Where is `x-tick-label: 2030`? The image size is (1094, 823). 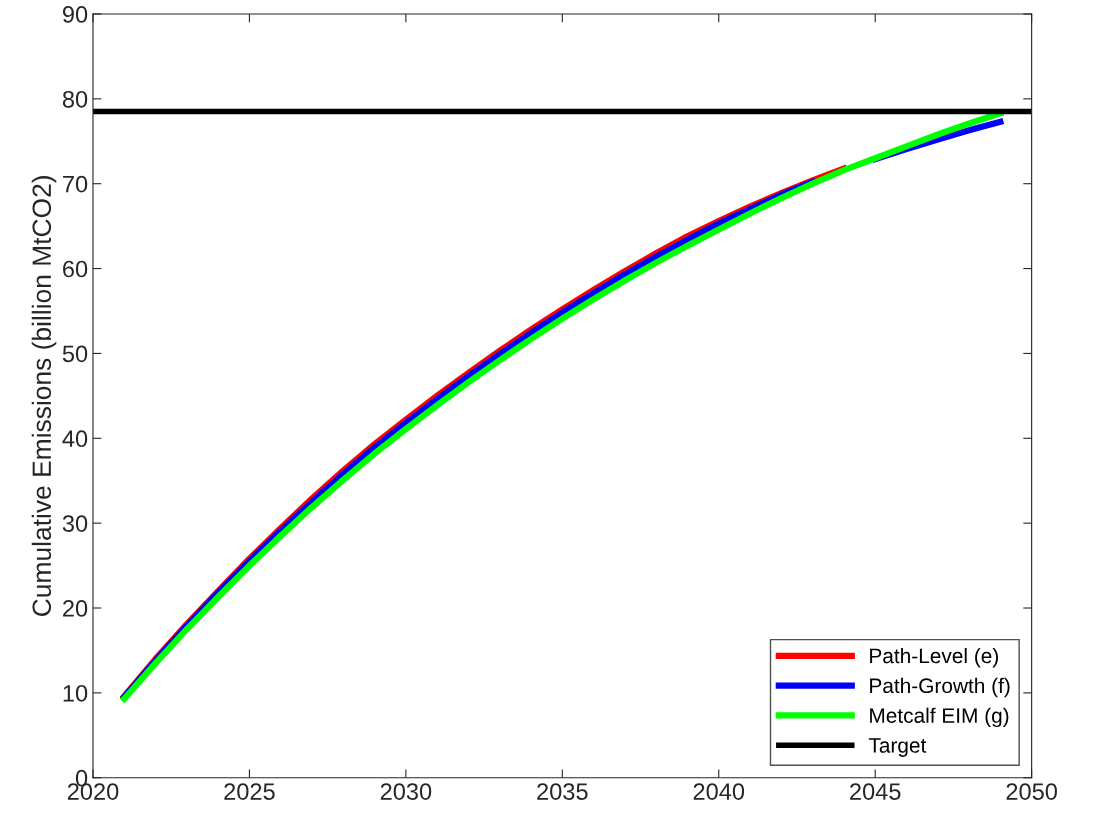
x-tick-label: 2030 is located at coordinates (406, 791).